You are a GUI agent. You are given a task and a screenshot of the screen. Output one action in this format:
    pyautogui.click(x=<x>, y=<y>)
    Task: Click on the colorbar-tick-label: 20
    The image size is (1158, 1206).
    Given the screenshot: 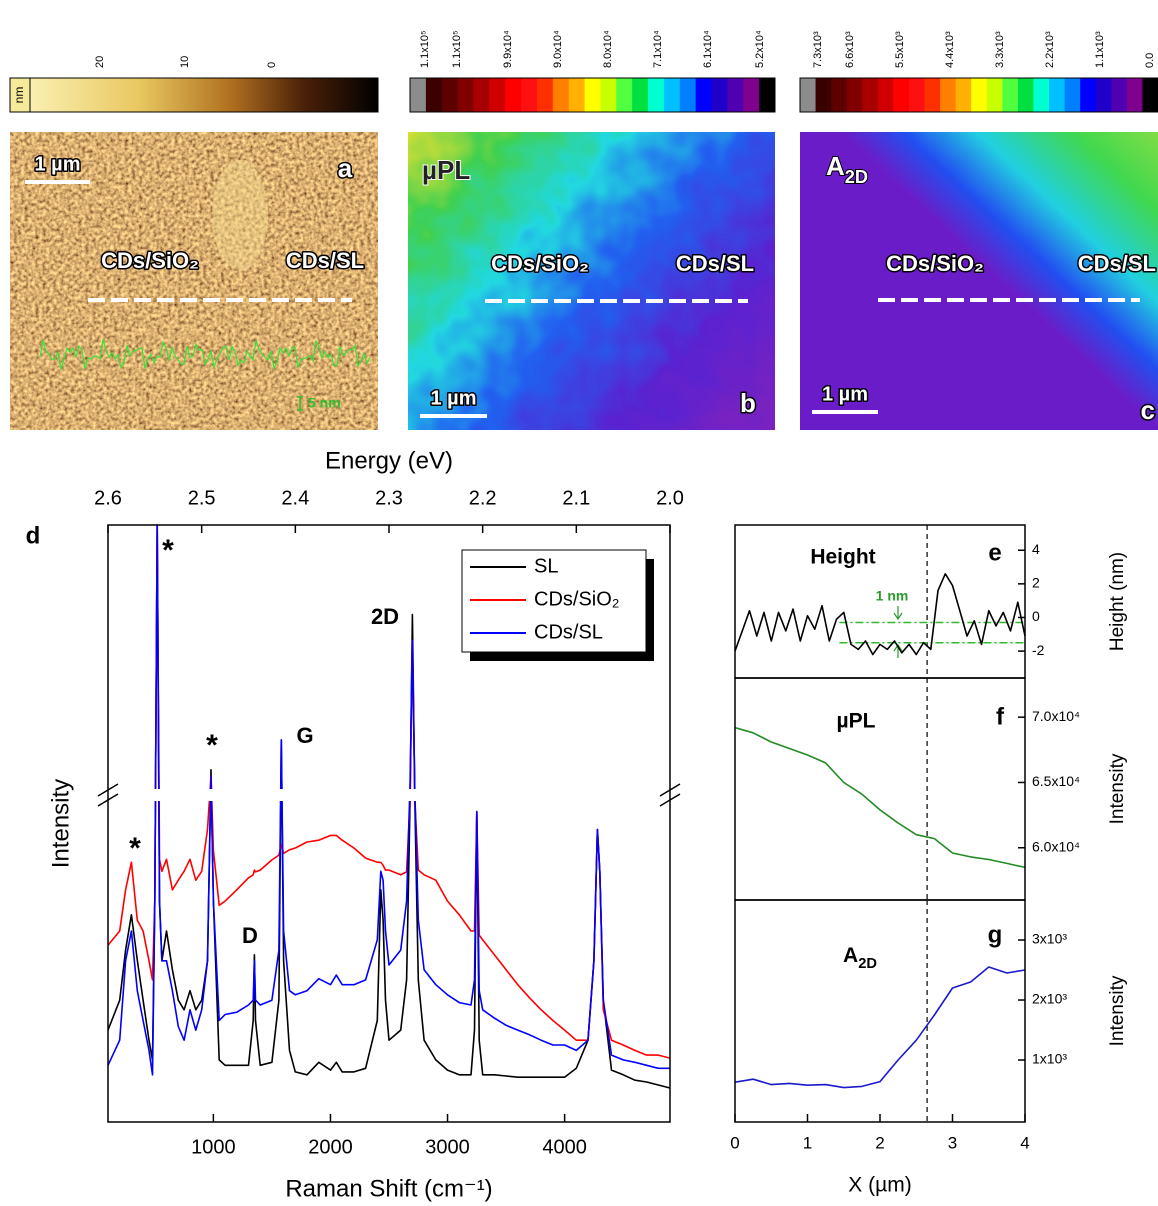 What is the action you would take?
    pyautogui.click(x=100, y=62)
    